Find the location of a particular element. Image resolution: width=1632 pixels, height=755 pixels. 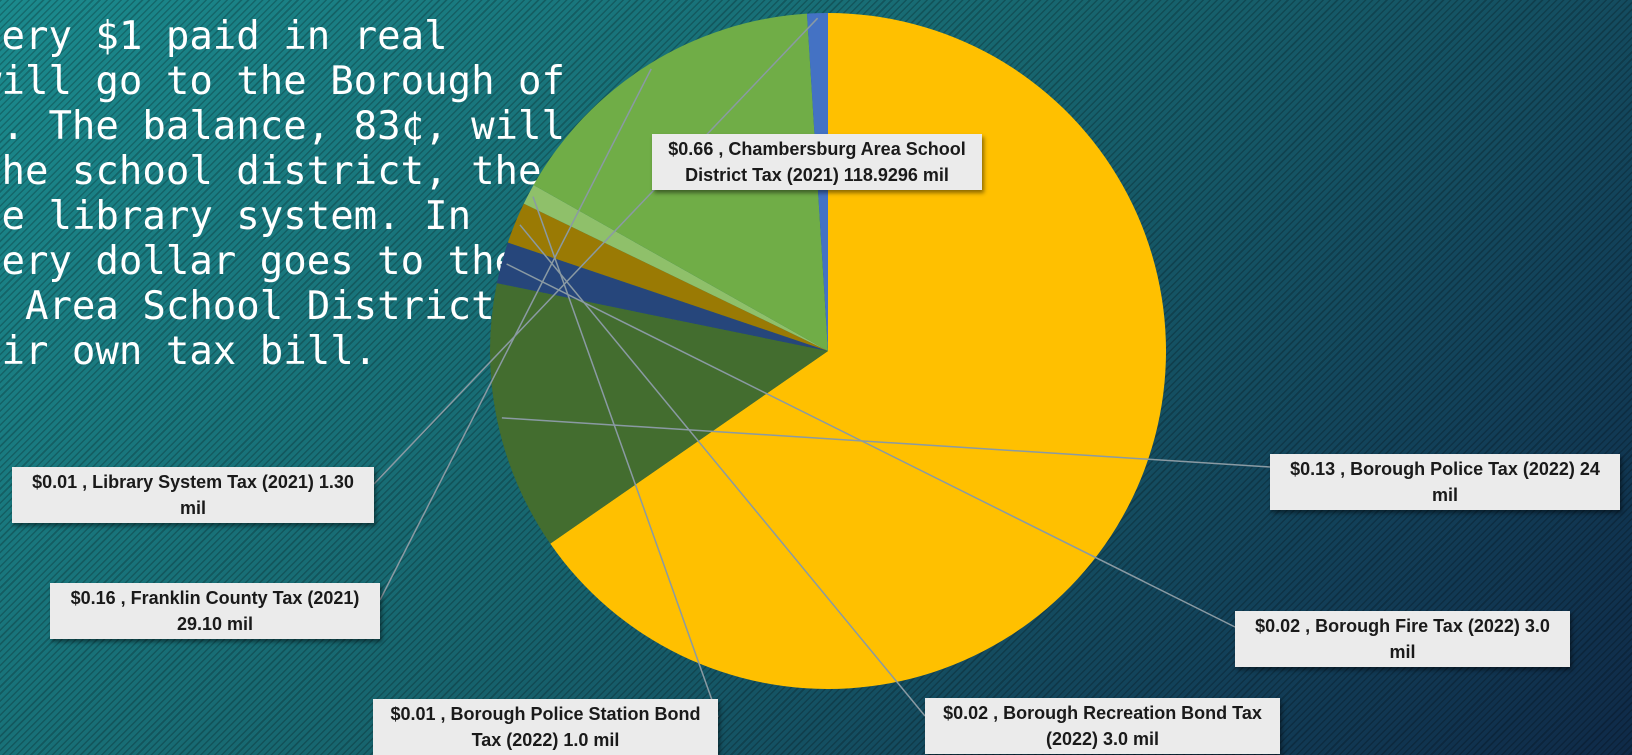

data-label-line: $0.01 , Borough Police Station Bond is located at coordinates (545, 714).